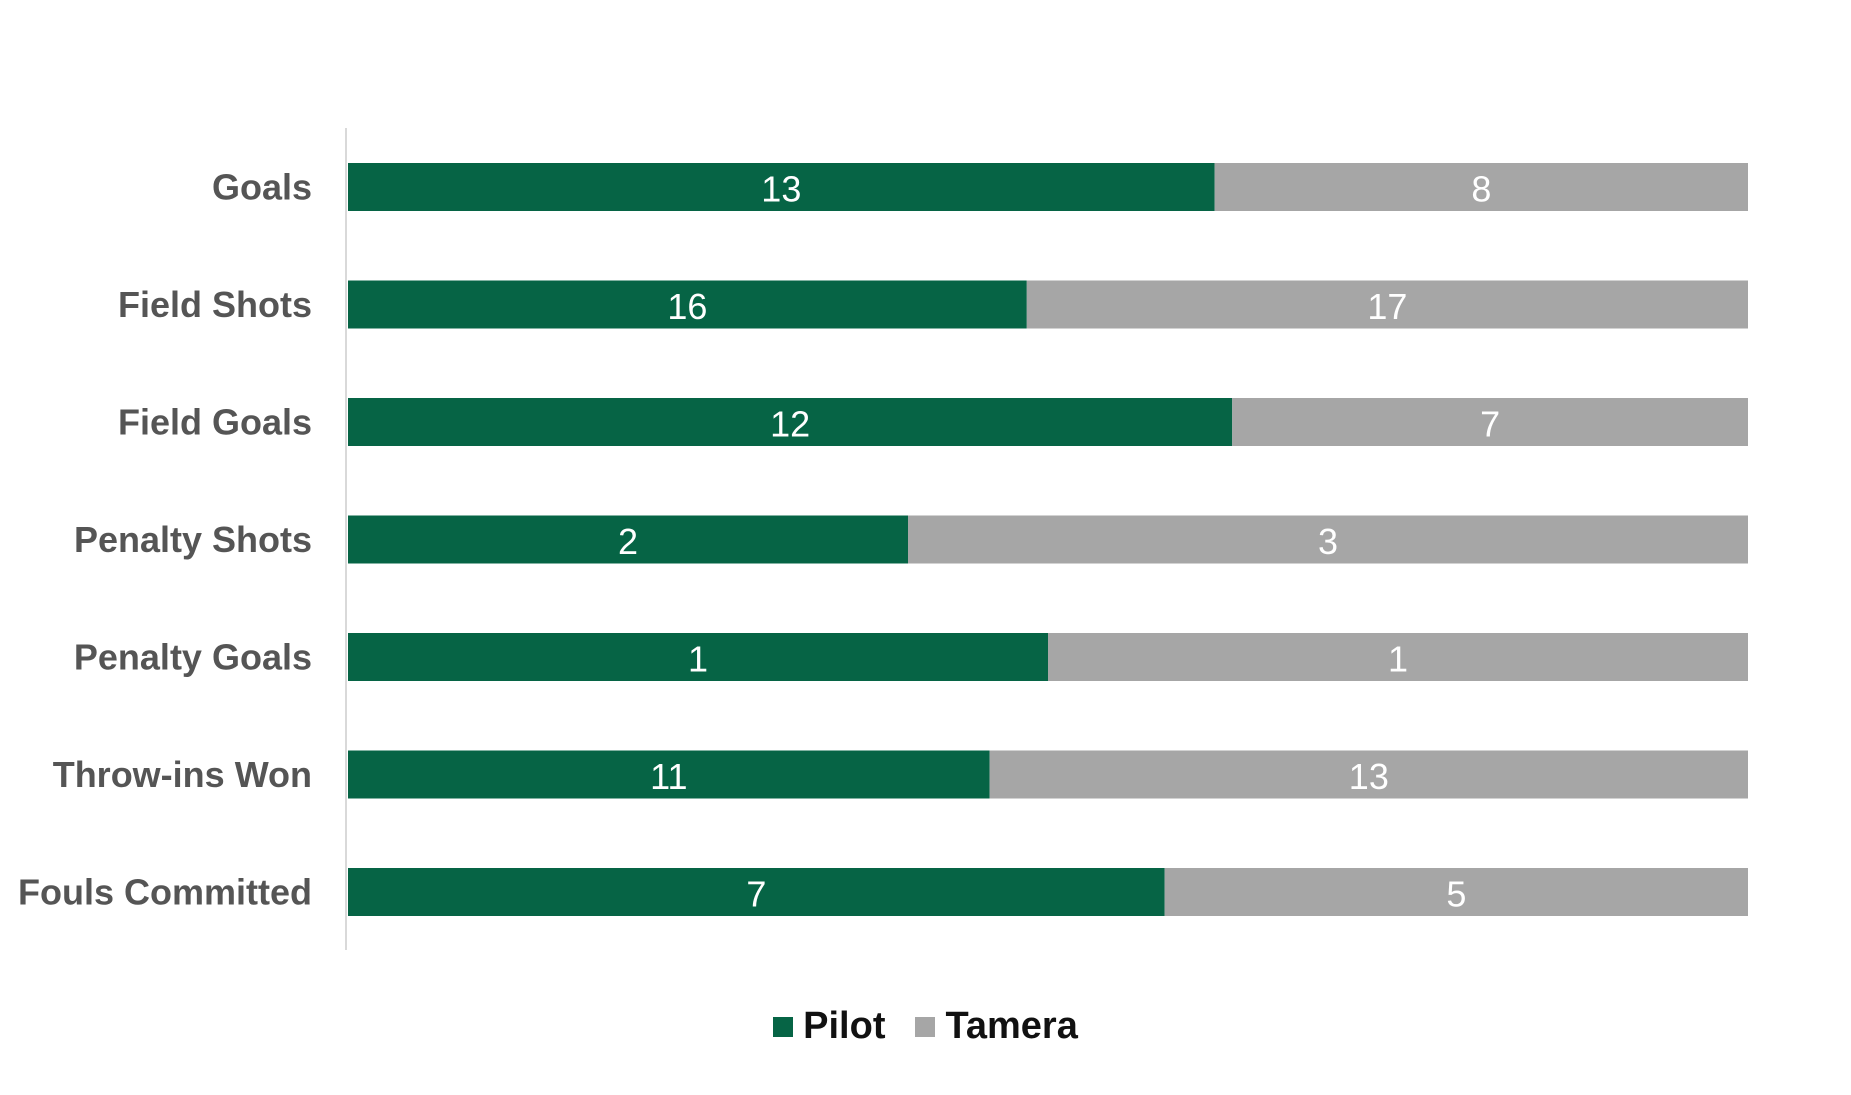 This screenshot has height=1095, width=1851. Describe the element at coordinates (215, 304) in the screenshot. I see `category-label: Field Shots` at that location.